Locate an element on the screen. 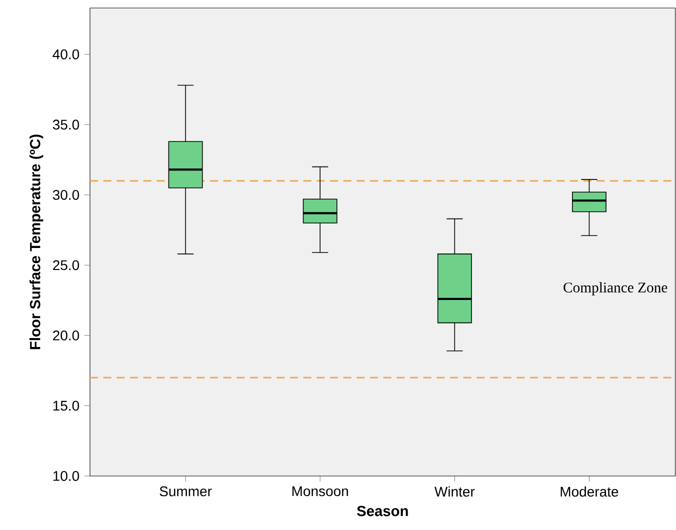 This screenshot has height=530, width=676. x-tick-label: Moderate is located at coordinates (589, 491).